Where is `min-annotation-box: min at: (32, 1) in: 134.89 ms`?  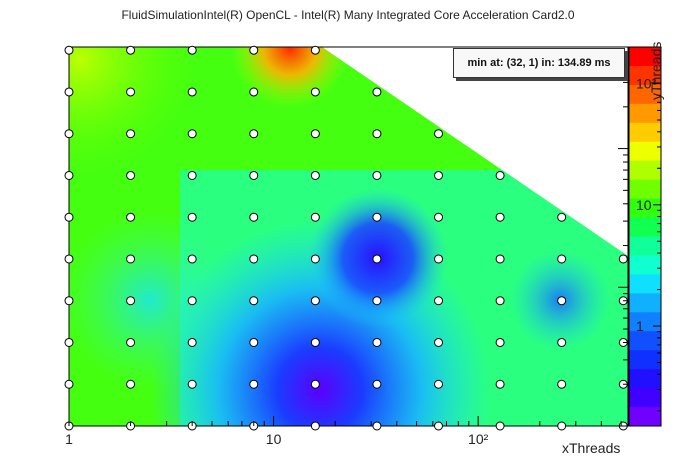 min-annotation-box: min at: (32, 1) in: 134.89 ms is located at coordinates (539, 63).